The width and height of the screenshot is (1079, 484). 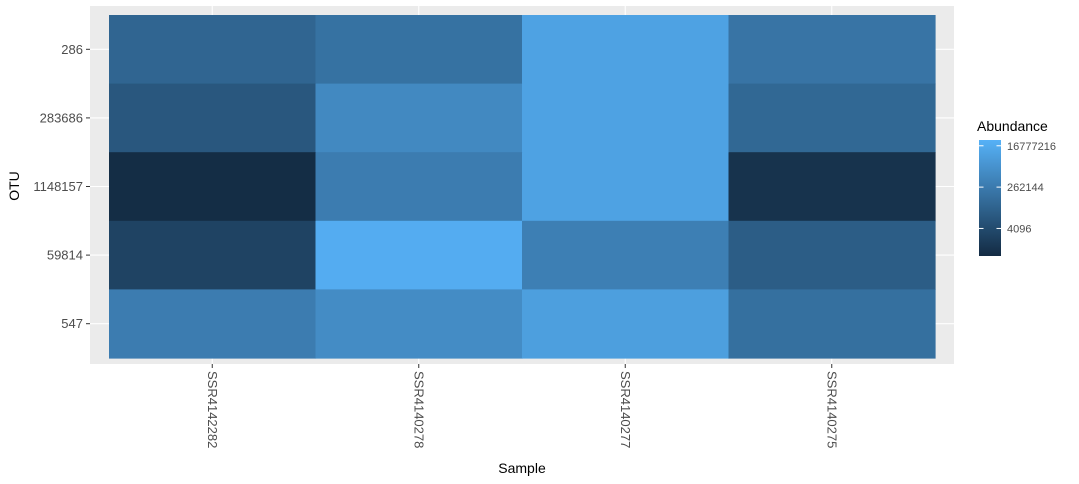 I want to click on x-tick-label: SSR4140277, so click(x=625, y=409).